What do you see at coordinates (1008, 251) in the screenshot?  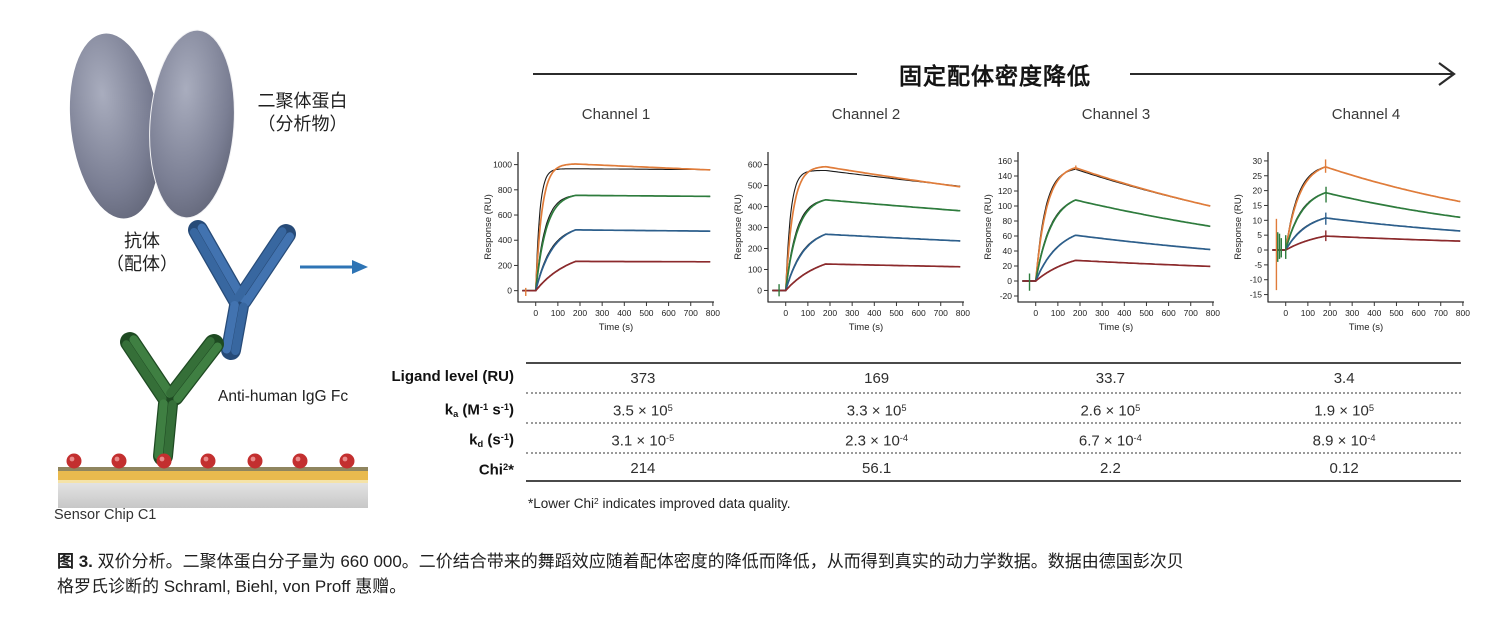 I see `svg-text: 40` at bounding box center [1008, 251].